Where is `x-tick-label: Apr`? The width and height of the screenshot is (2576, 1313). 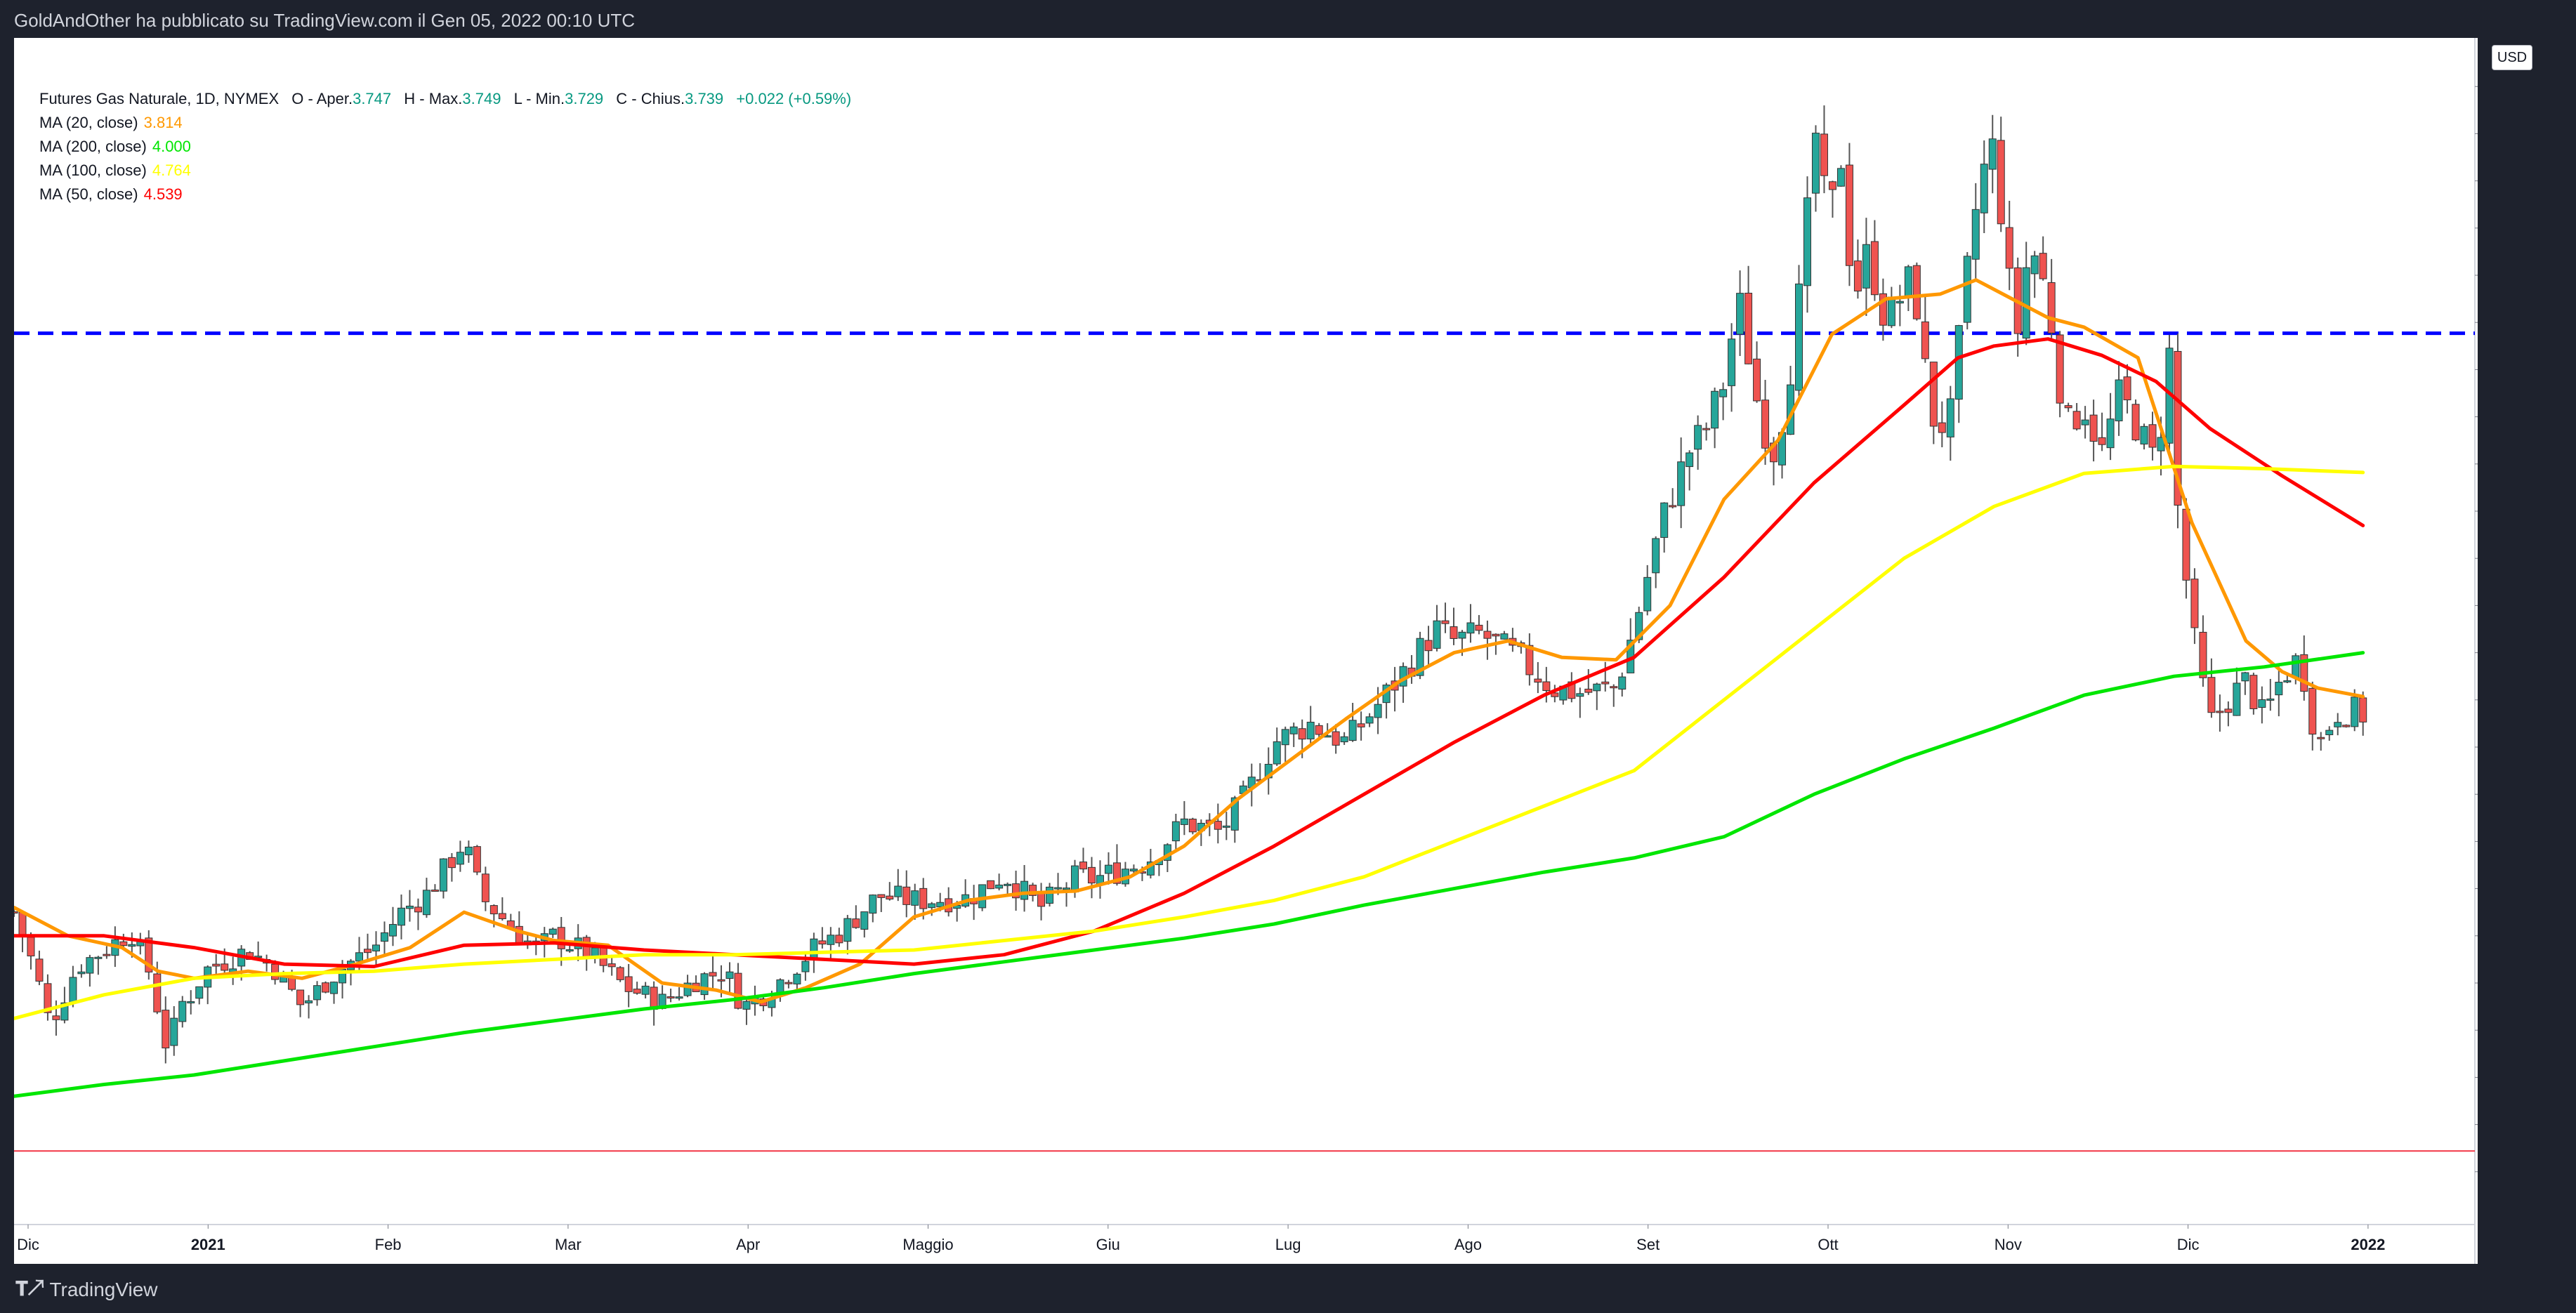
x-tick-label: Apr is located at coordinates (748, 1244).